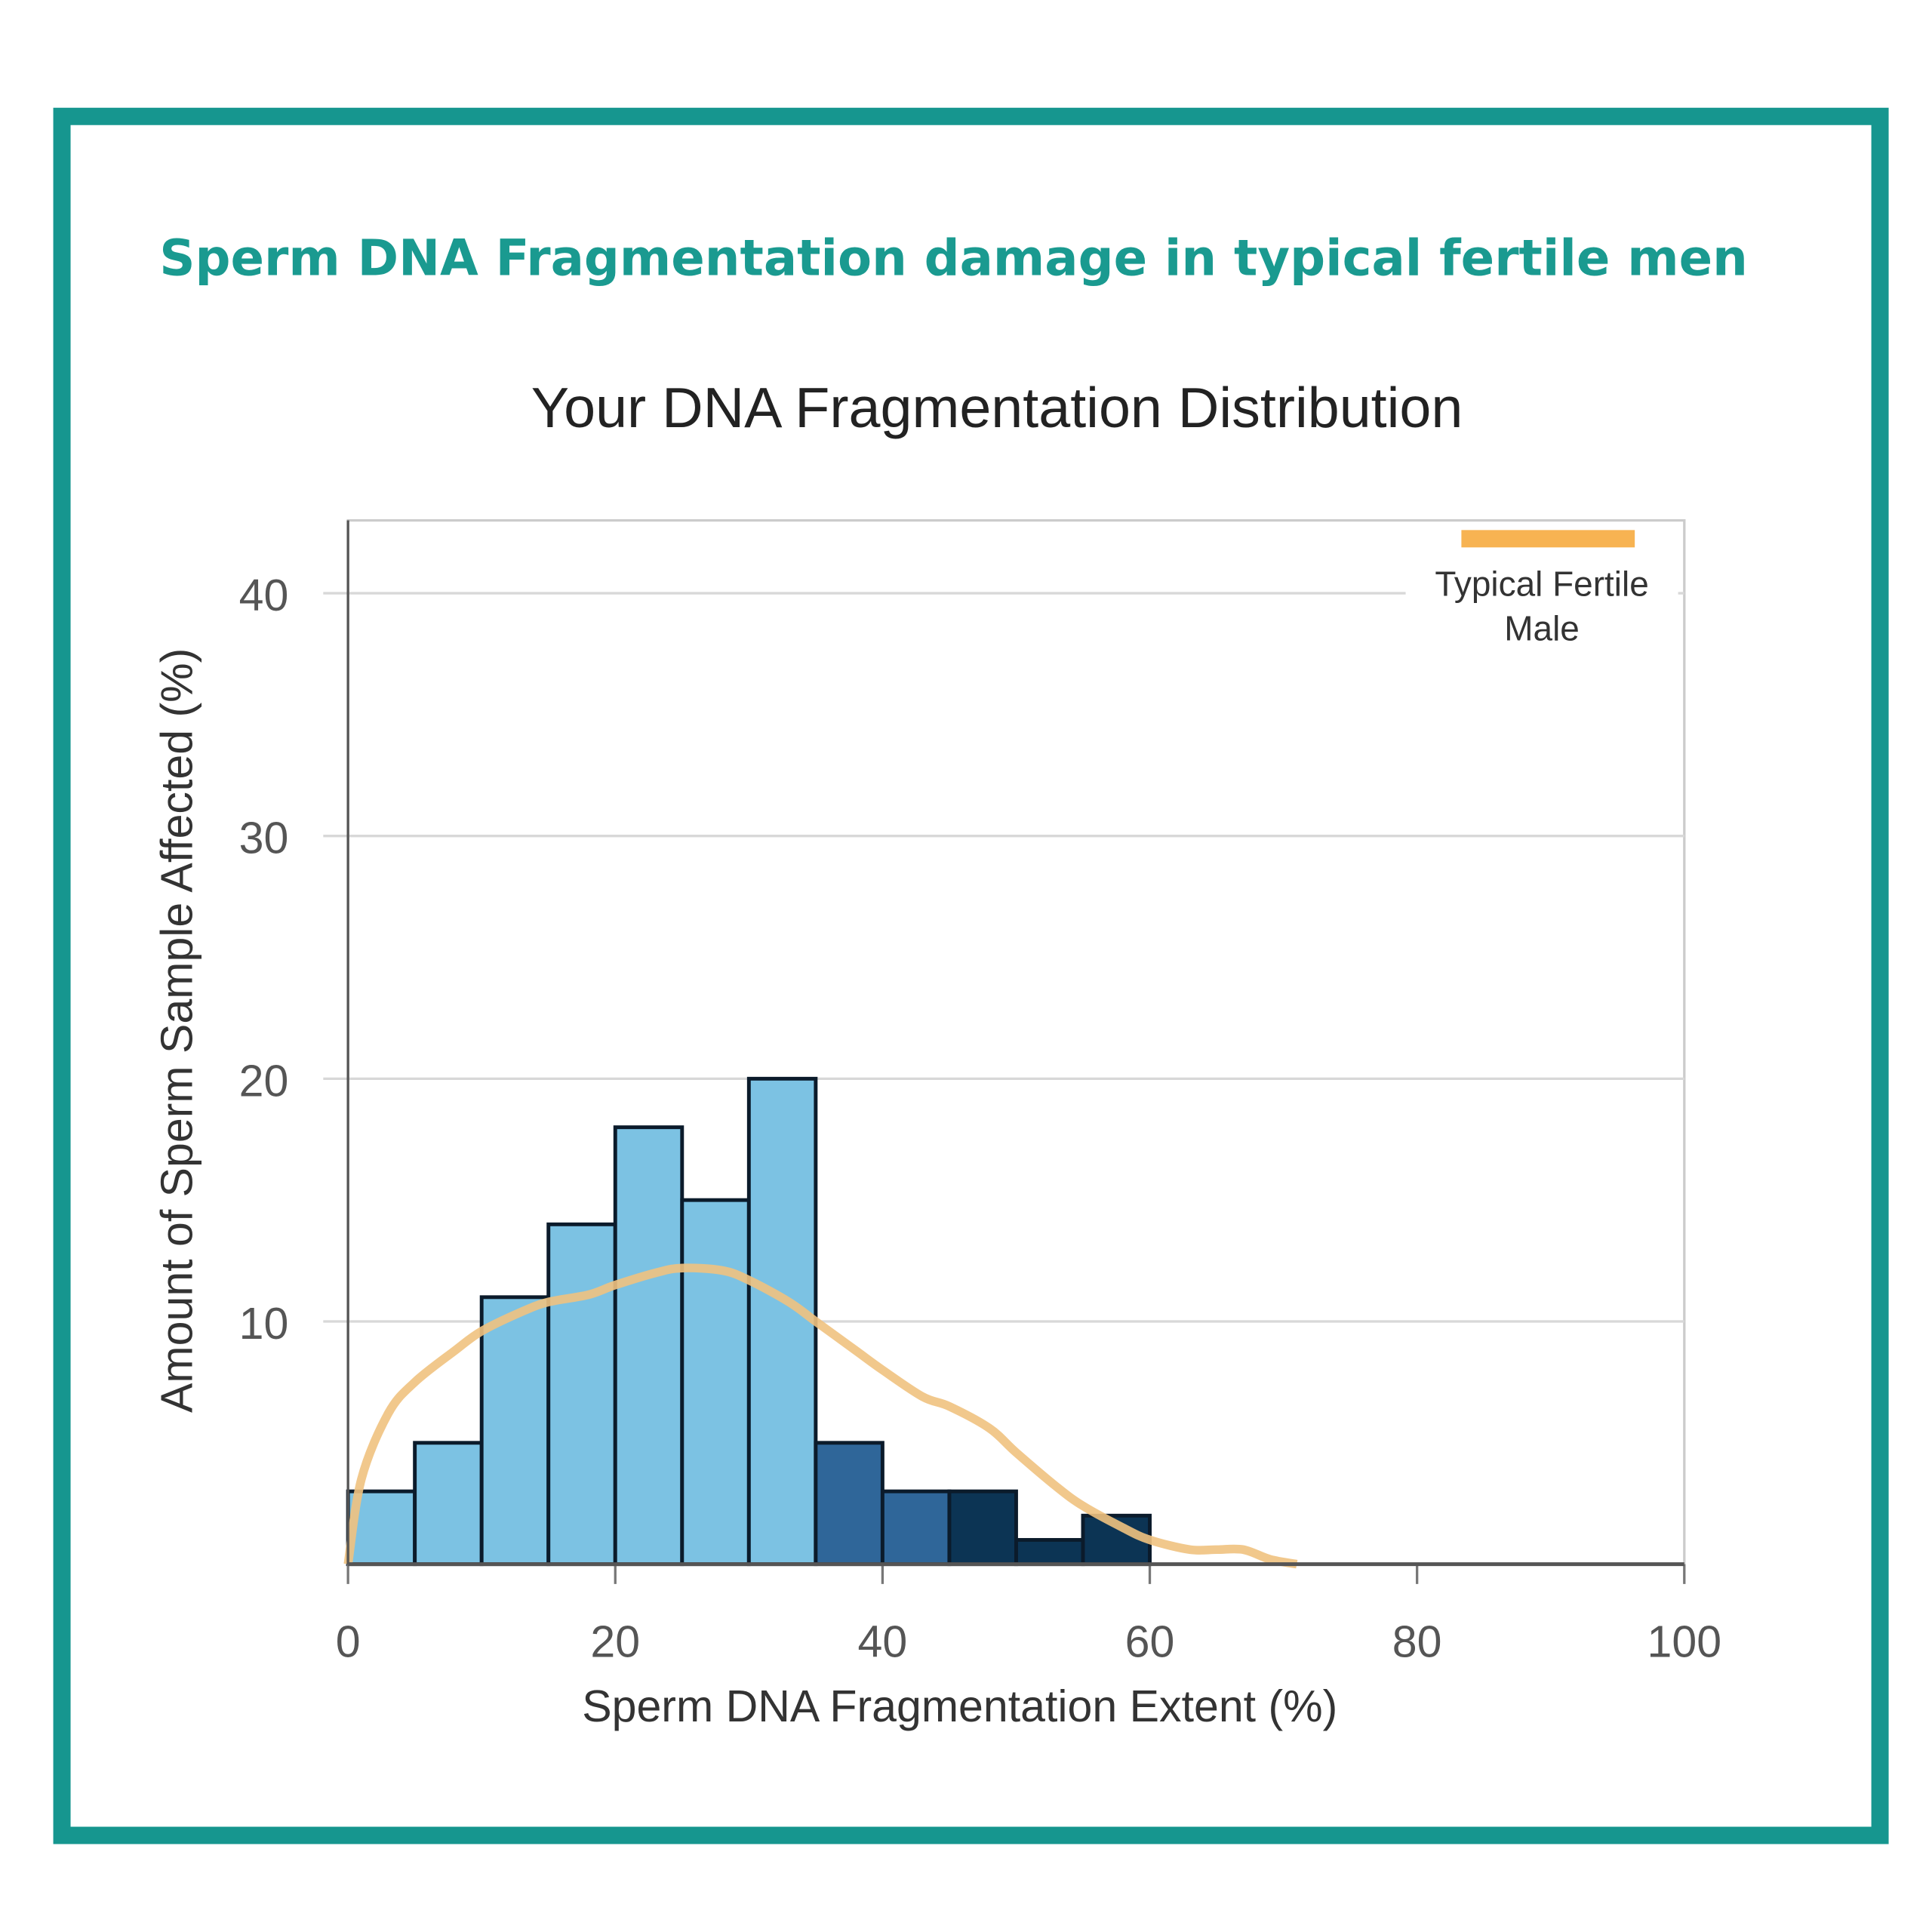 The height and width of the screenshot is (1932, 1932). What do you see at coordinates (1541, 606) in the screenshot?
I see `legend-bg` at bounding box center [1541, 606].